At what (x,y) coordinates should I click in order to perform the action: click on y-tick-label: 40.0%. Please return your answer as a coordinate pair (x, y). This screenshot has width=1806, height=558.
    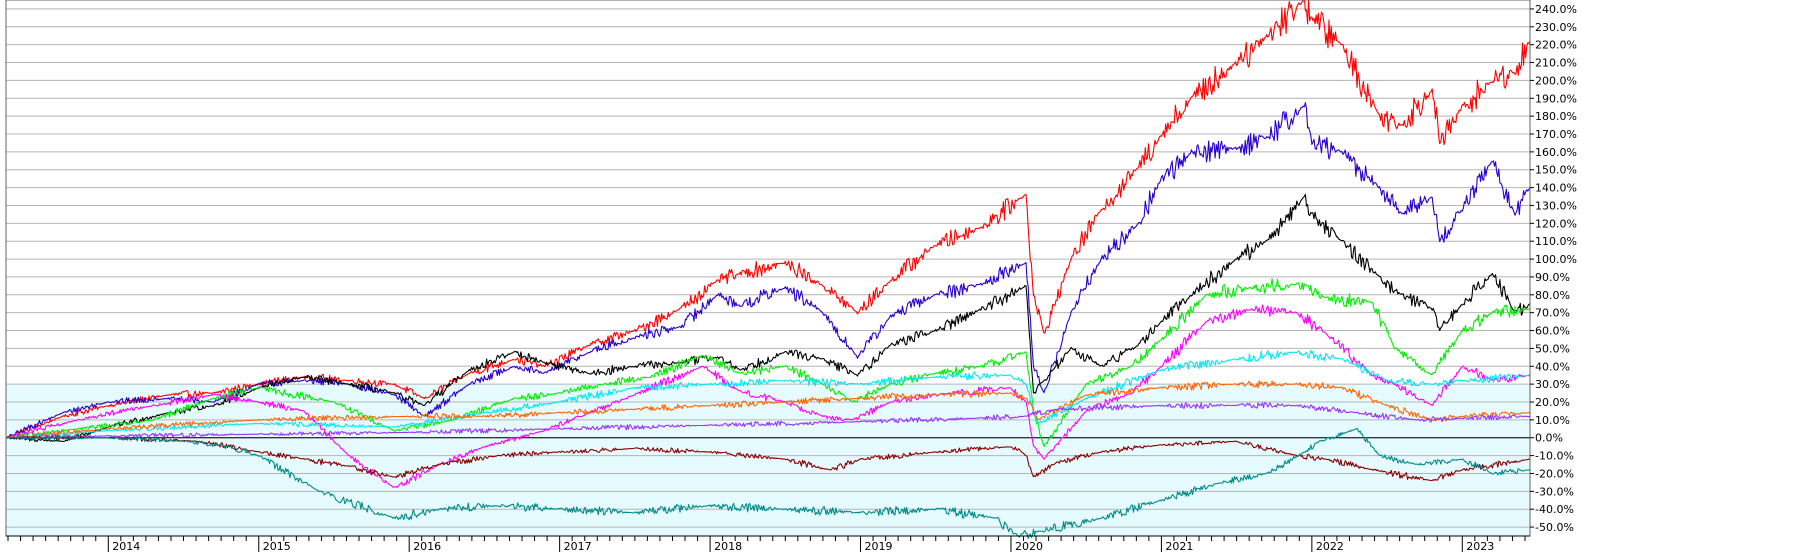
    Looking at the image, I should click on (1552, 366).